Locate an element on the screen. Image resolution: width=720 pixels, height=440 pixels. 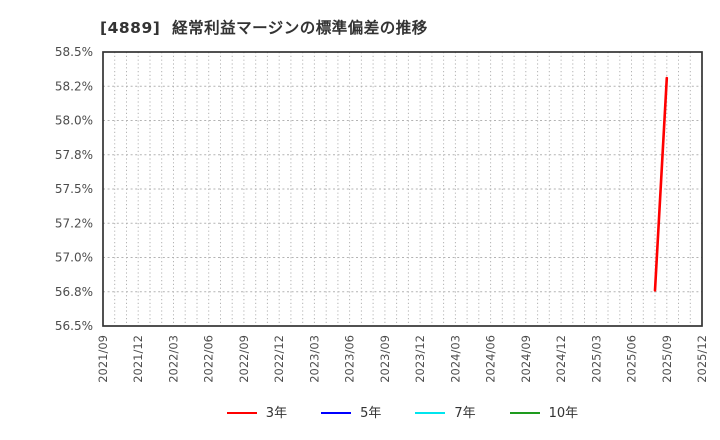
x-axis-tick-label: 2021/12 is located at coordinates (138, 359).